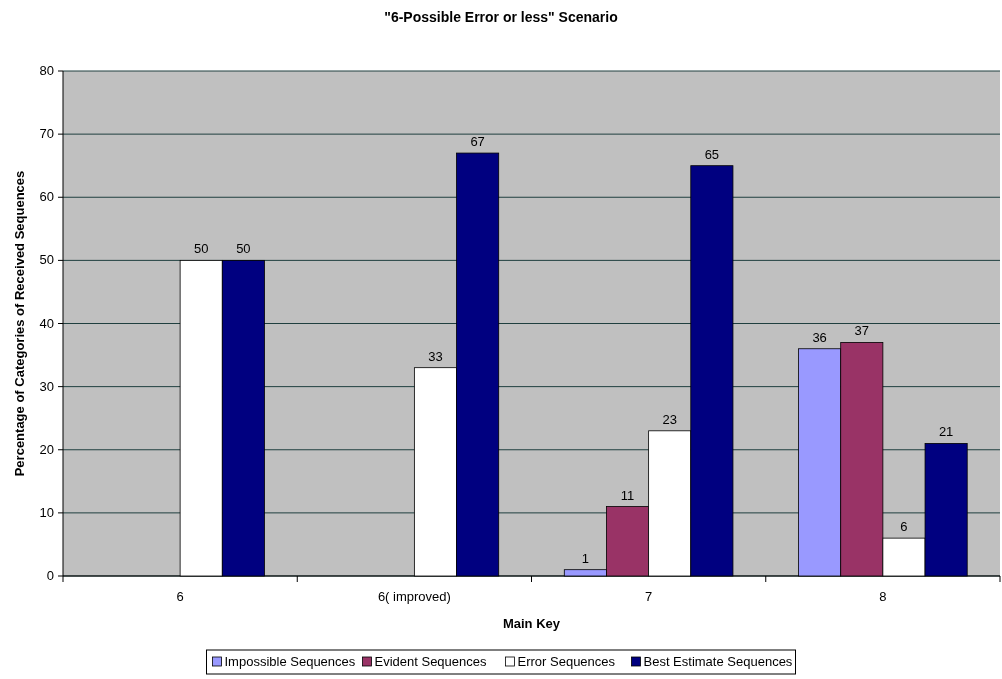  What do you see at coordinates (649, 596) in the screenshot?
I see `x-tick-label: 7` at bounding box center [649, 596].